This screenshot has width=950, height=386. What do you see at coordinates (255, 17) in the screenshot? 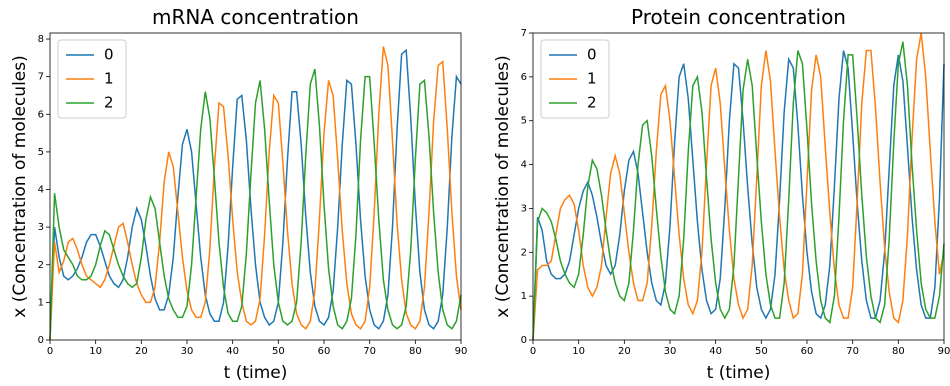
I see `chart-title: mRNA concentration` at bounding box center [255, 17].